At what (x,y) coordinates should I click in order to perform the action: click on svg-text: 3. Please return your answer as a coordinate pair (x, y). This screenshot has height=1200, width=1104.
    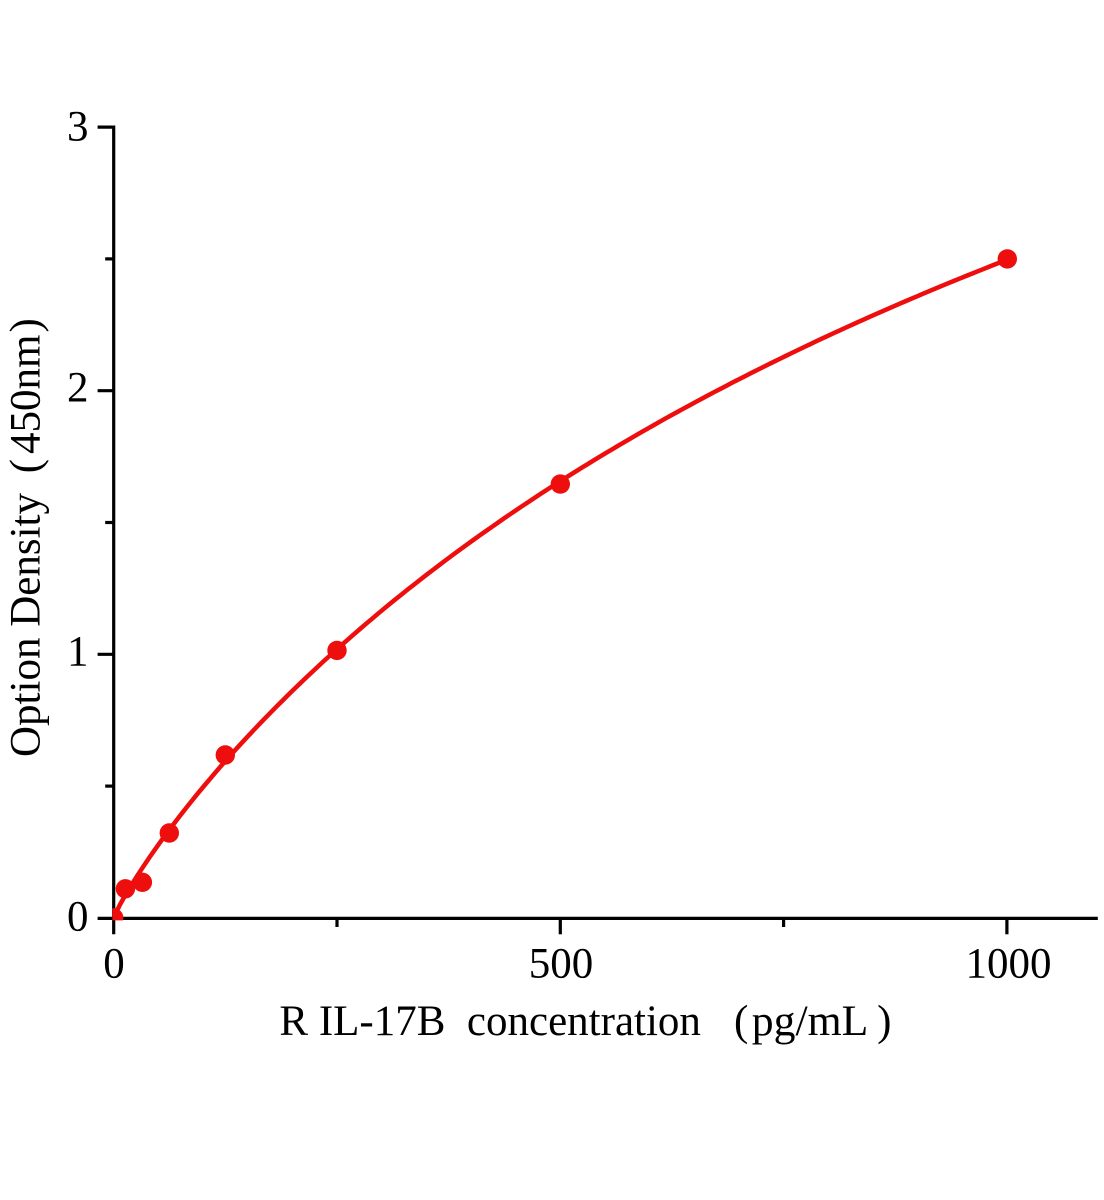
    Looking at the image, I should click on (78, 127).